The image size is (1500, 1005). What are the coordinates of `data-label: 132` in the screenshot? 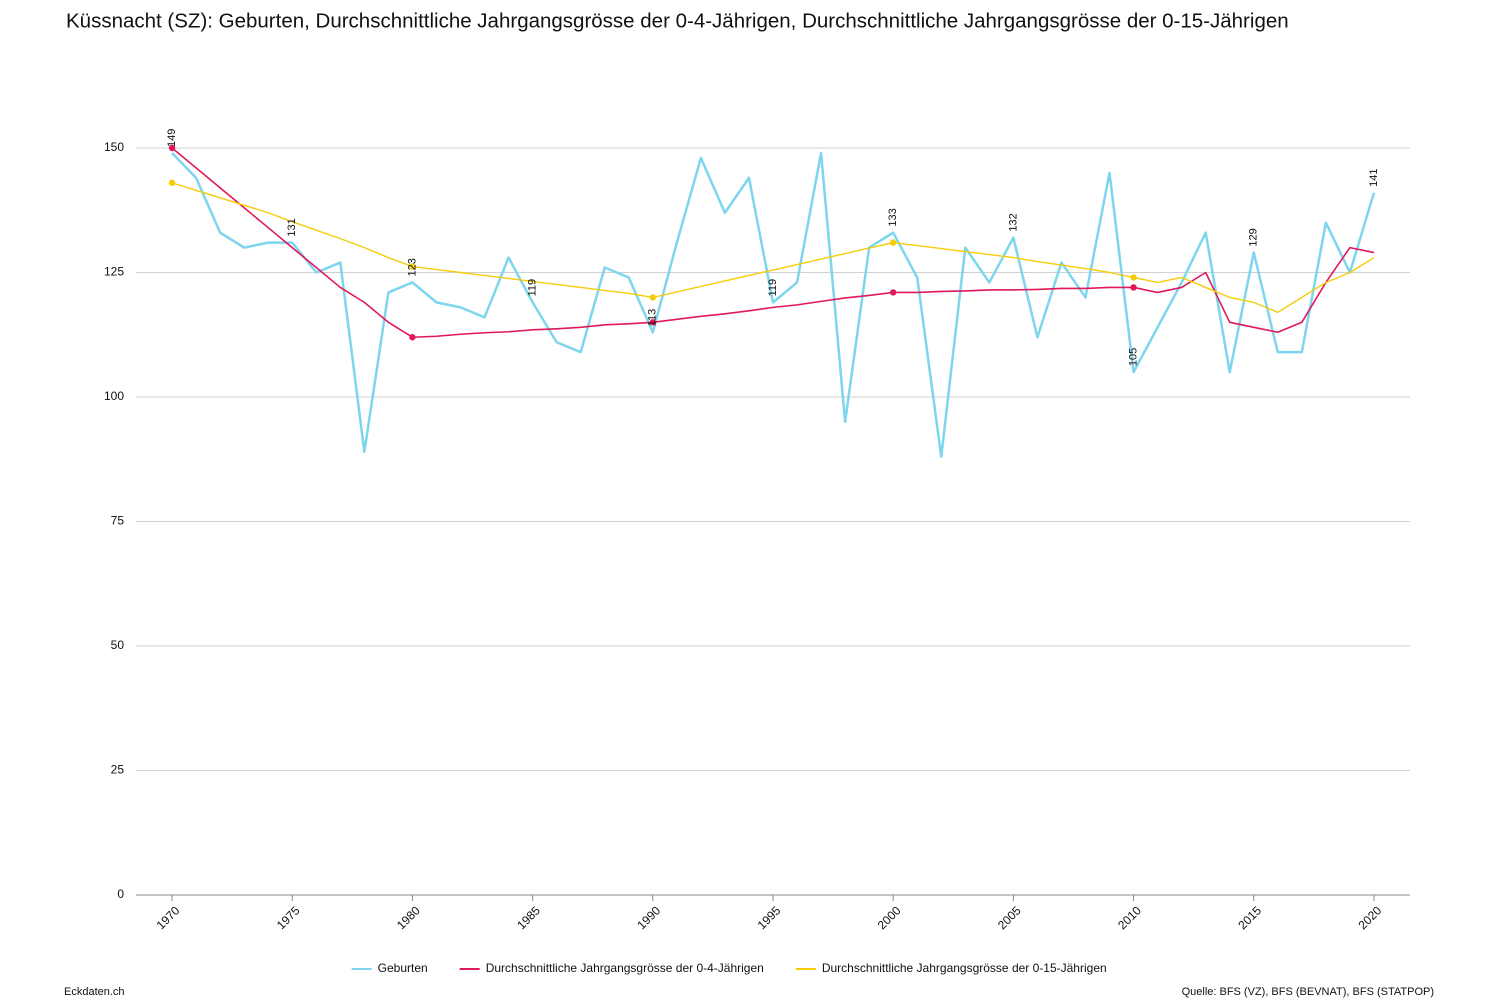 It's located at (1013, 222).